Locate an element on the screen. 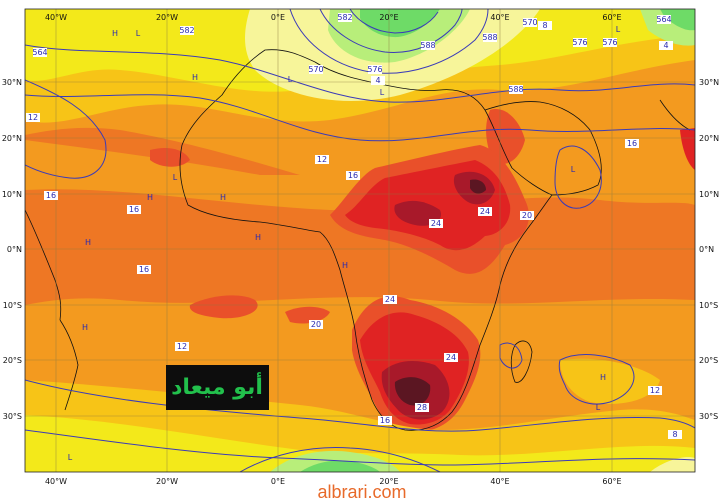  contour-label: 564 is located at coordinates (40, 52).